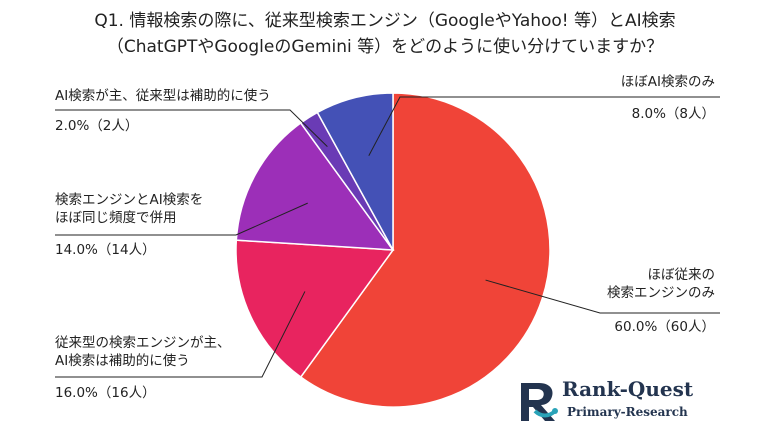  Describe the element at coordinates (661, 293) in the screenshot. I see `slice-label-0-line-2: 検索エンジンのみ` at that location.